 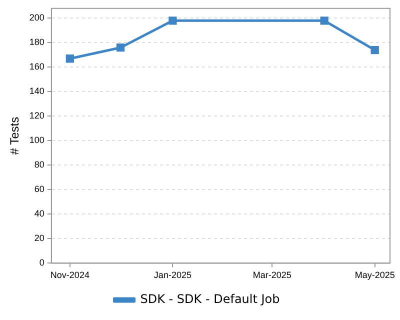 I want to click on x-tick-label: May-2025, so click(x=374, y=275).